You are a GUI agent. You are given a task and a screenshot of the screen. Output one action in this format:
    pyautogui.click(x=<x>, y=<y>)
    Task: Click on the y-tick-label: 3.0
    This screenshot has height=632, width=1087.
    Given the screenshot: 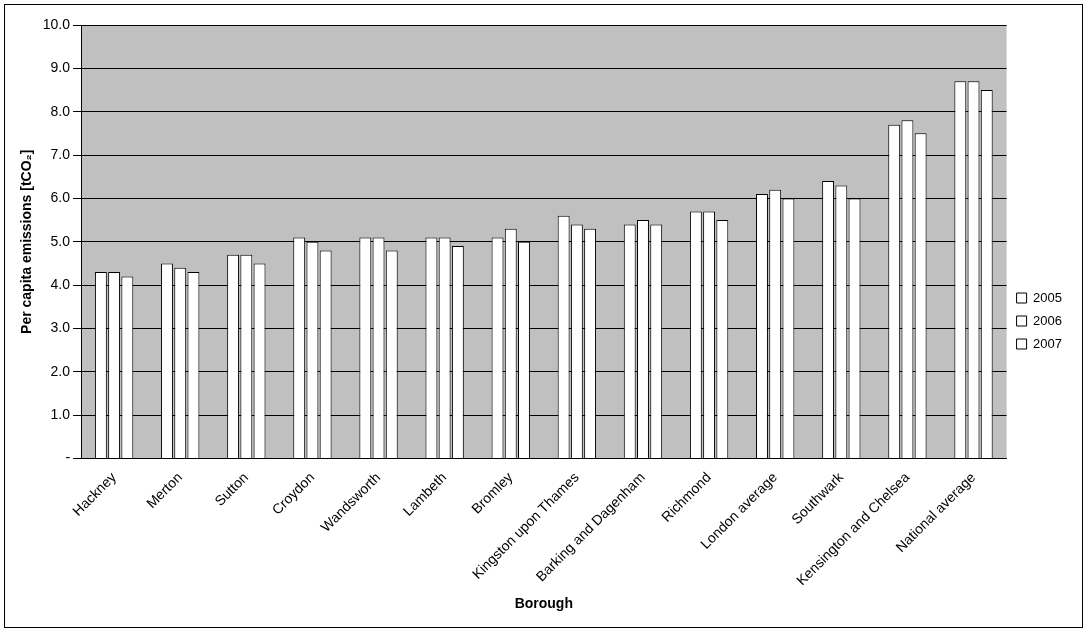 What is the action you would take?
    pyautogui.click(x=60, y=327)
    